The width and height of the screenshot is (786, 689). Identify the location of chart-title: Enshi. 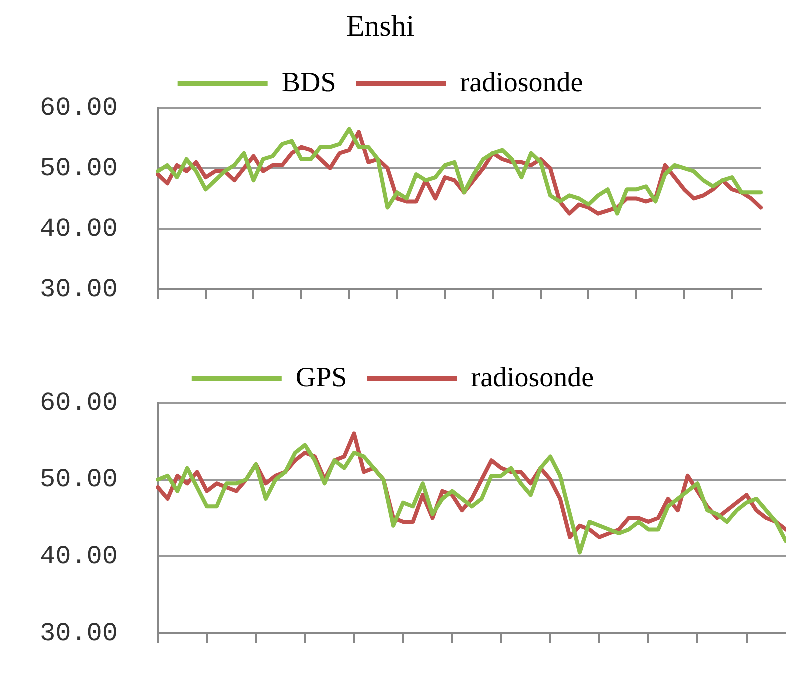
(380, 26).